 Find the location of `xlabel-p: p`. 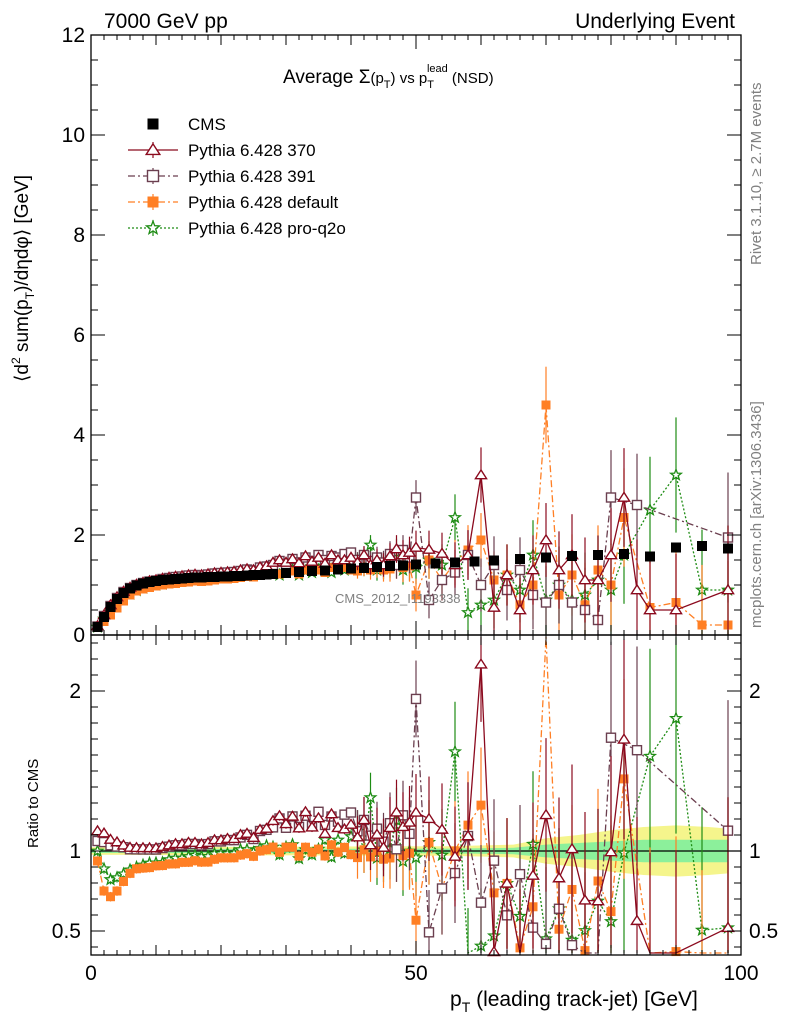

xlabel-p: p is located at coordinates (456, 999).